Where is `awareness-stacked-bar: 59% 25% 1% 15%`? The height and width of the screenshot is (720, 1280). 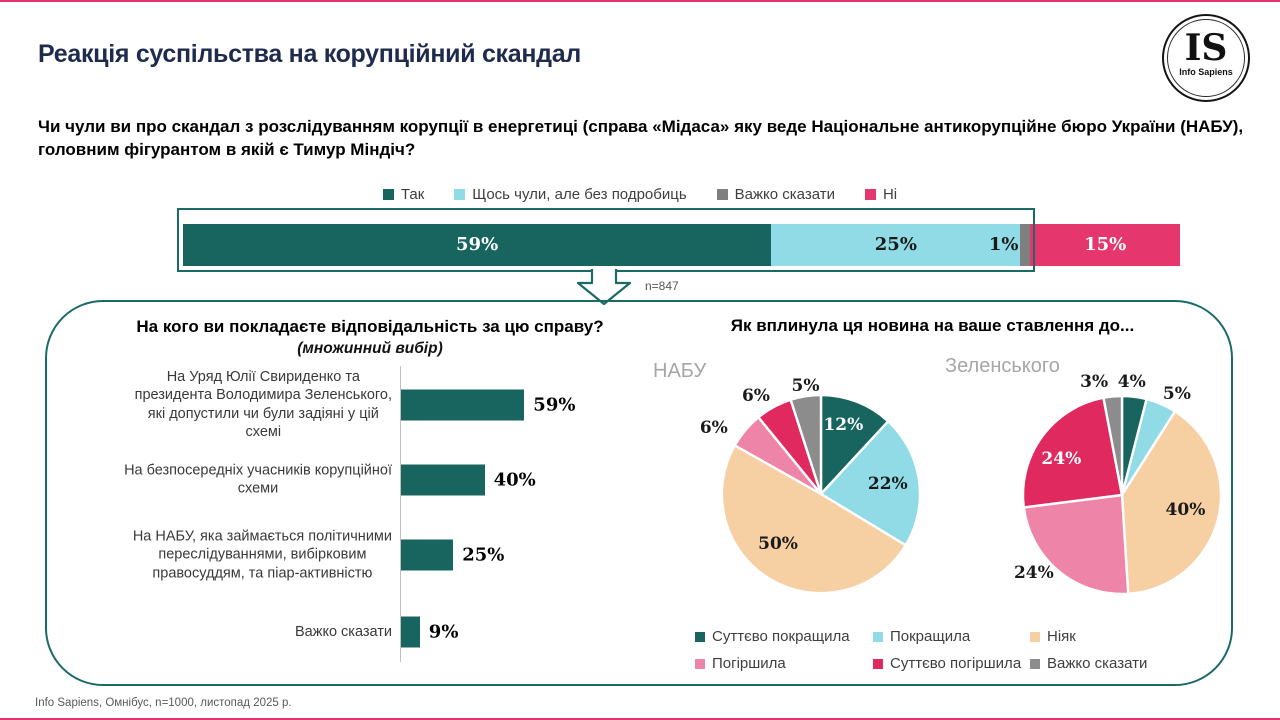 awareness-stacked-bar: 59% 25% 1% 15% is located at coordinates (681, 245).